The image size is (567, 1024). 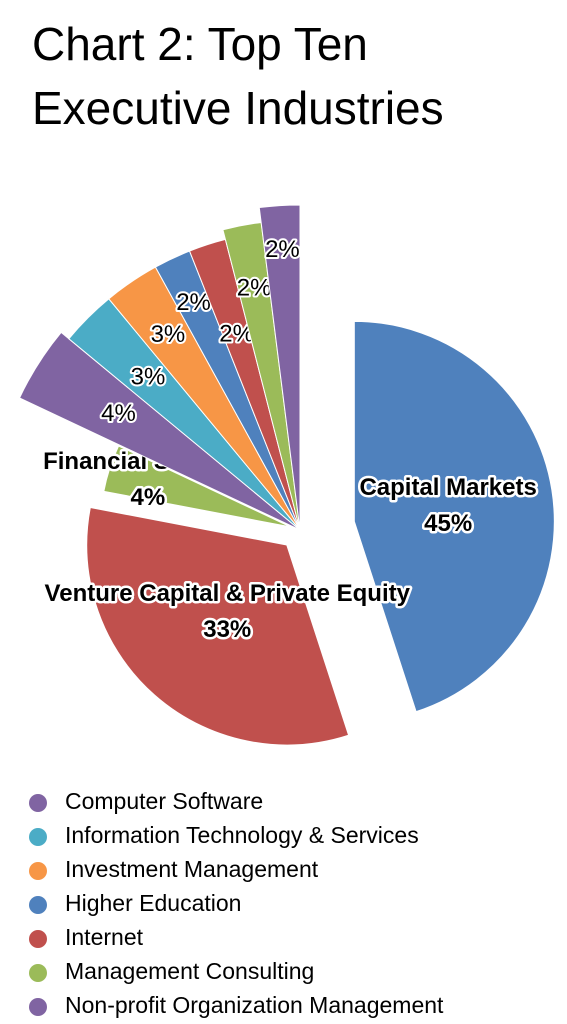 What do you see at coordinates (189, 971) in the screenshot?
I see `legend-text: Management Consulting` at bounding box center [189, 971].